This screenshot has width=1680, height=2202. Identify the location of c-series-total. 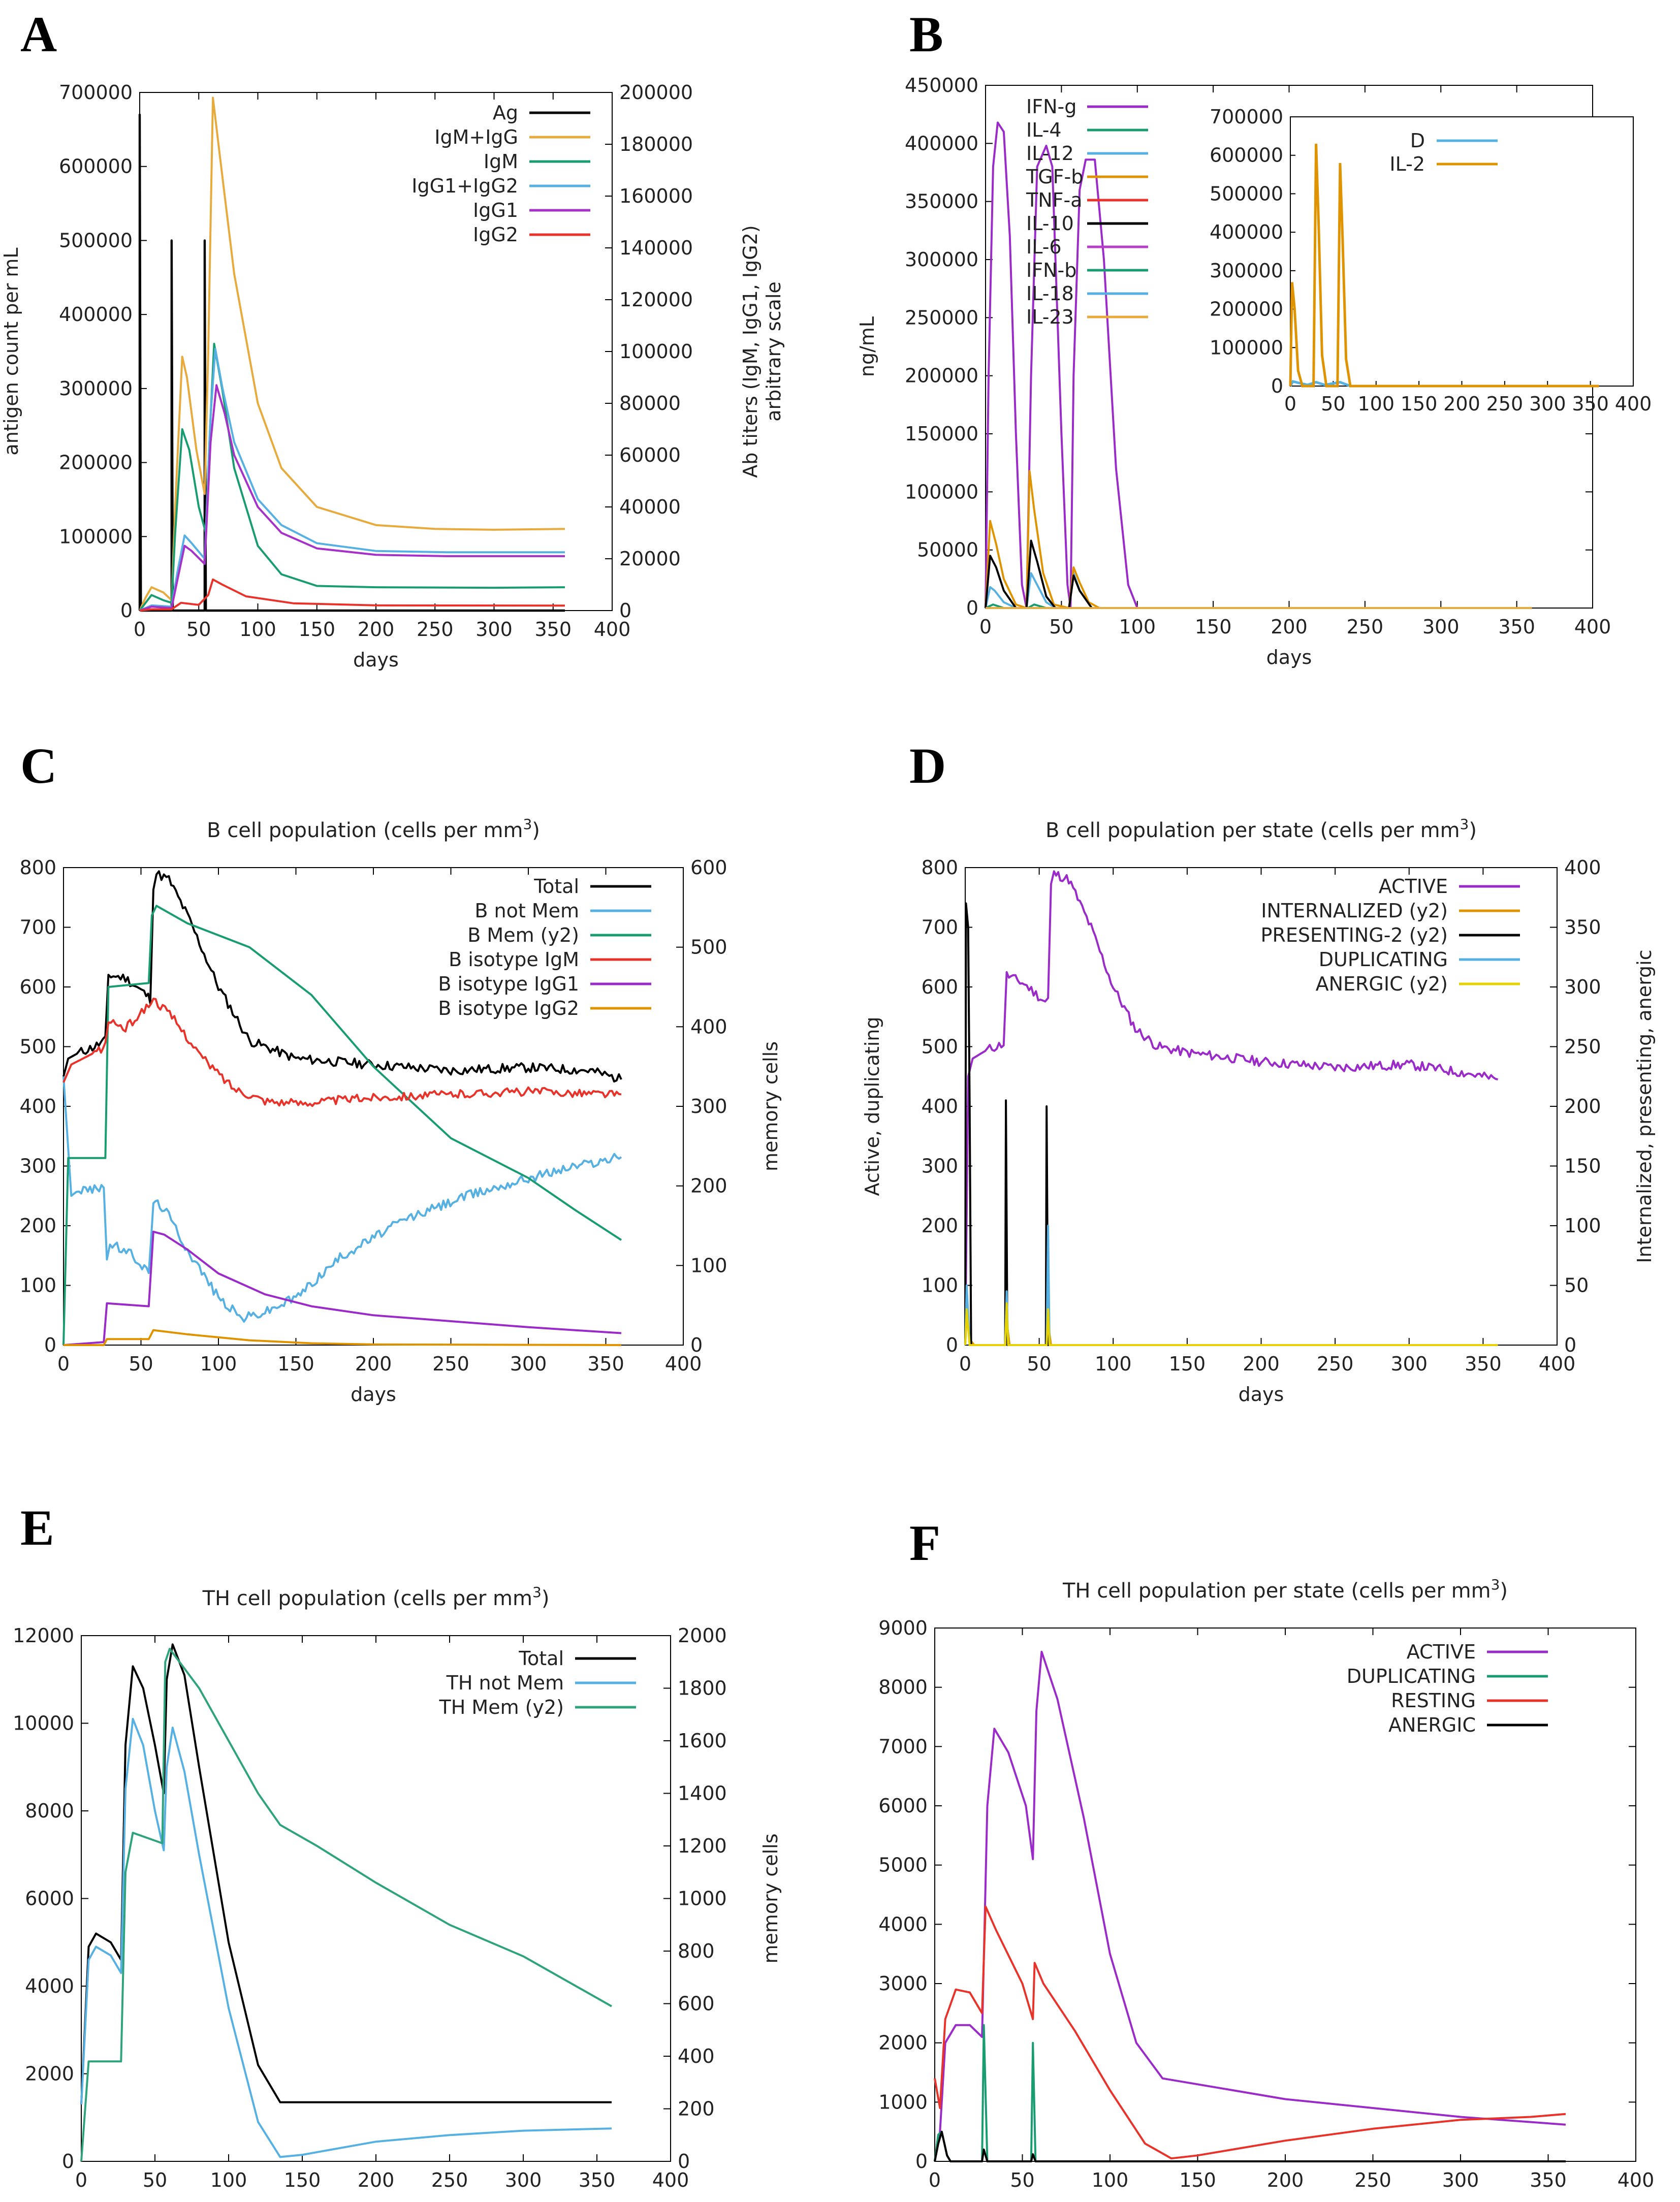
(342, 976).